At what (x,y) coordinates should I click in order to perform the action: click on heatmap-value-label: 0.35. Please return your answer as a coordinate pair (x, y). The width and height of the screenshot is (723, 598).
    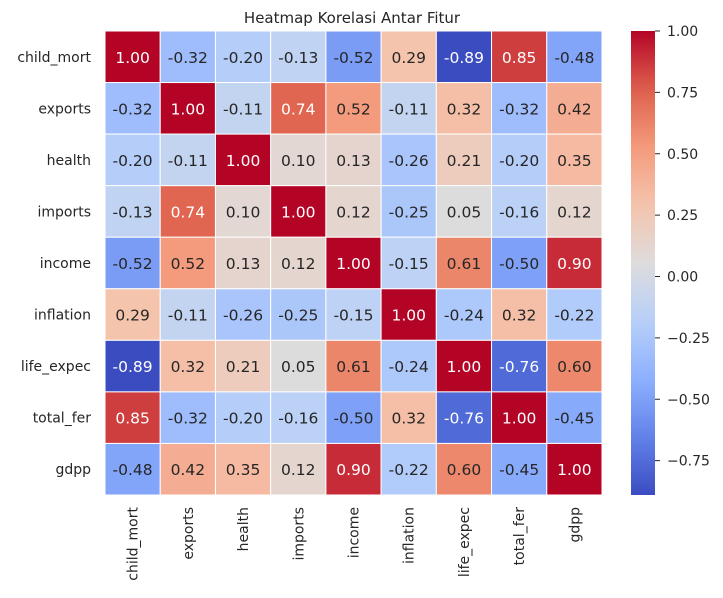
    Looking at the image, I should click on (574, 161).